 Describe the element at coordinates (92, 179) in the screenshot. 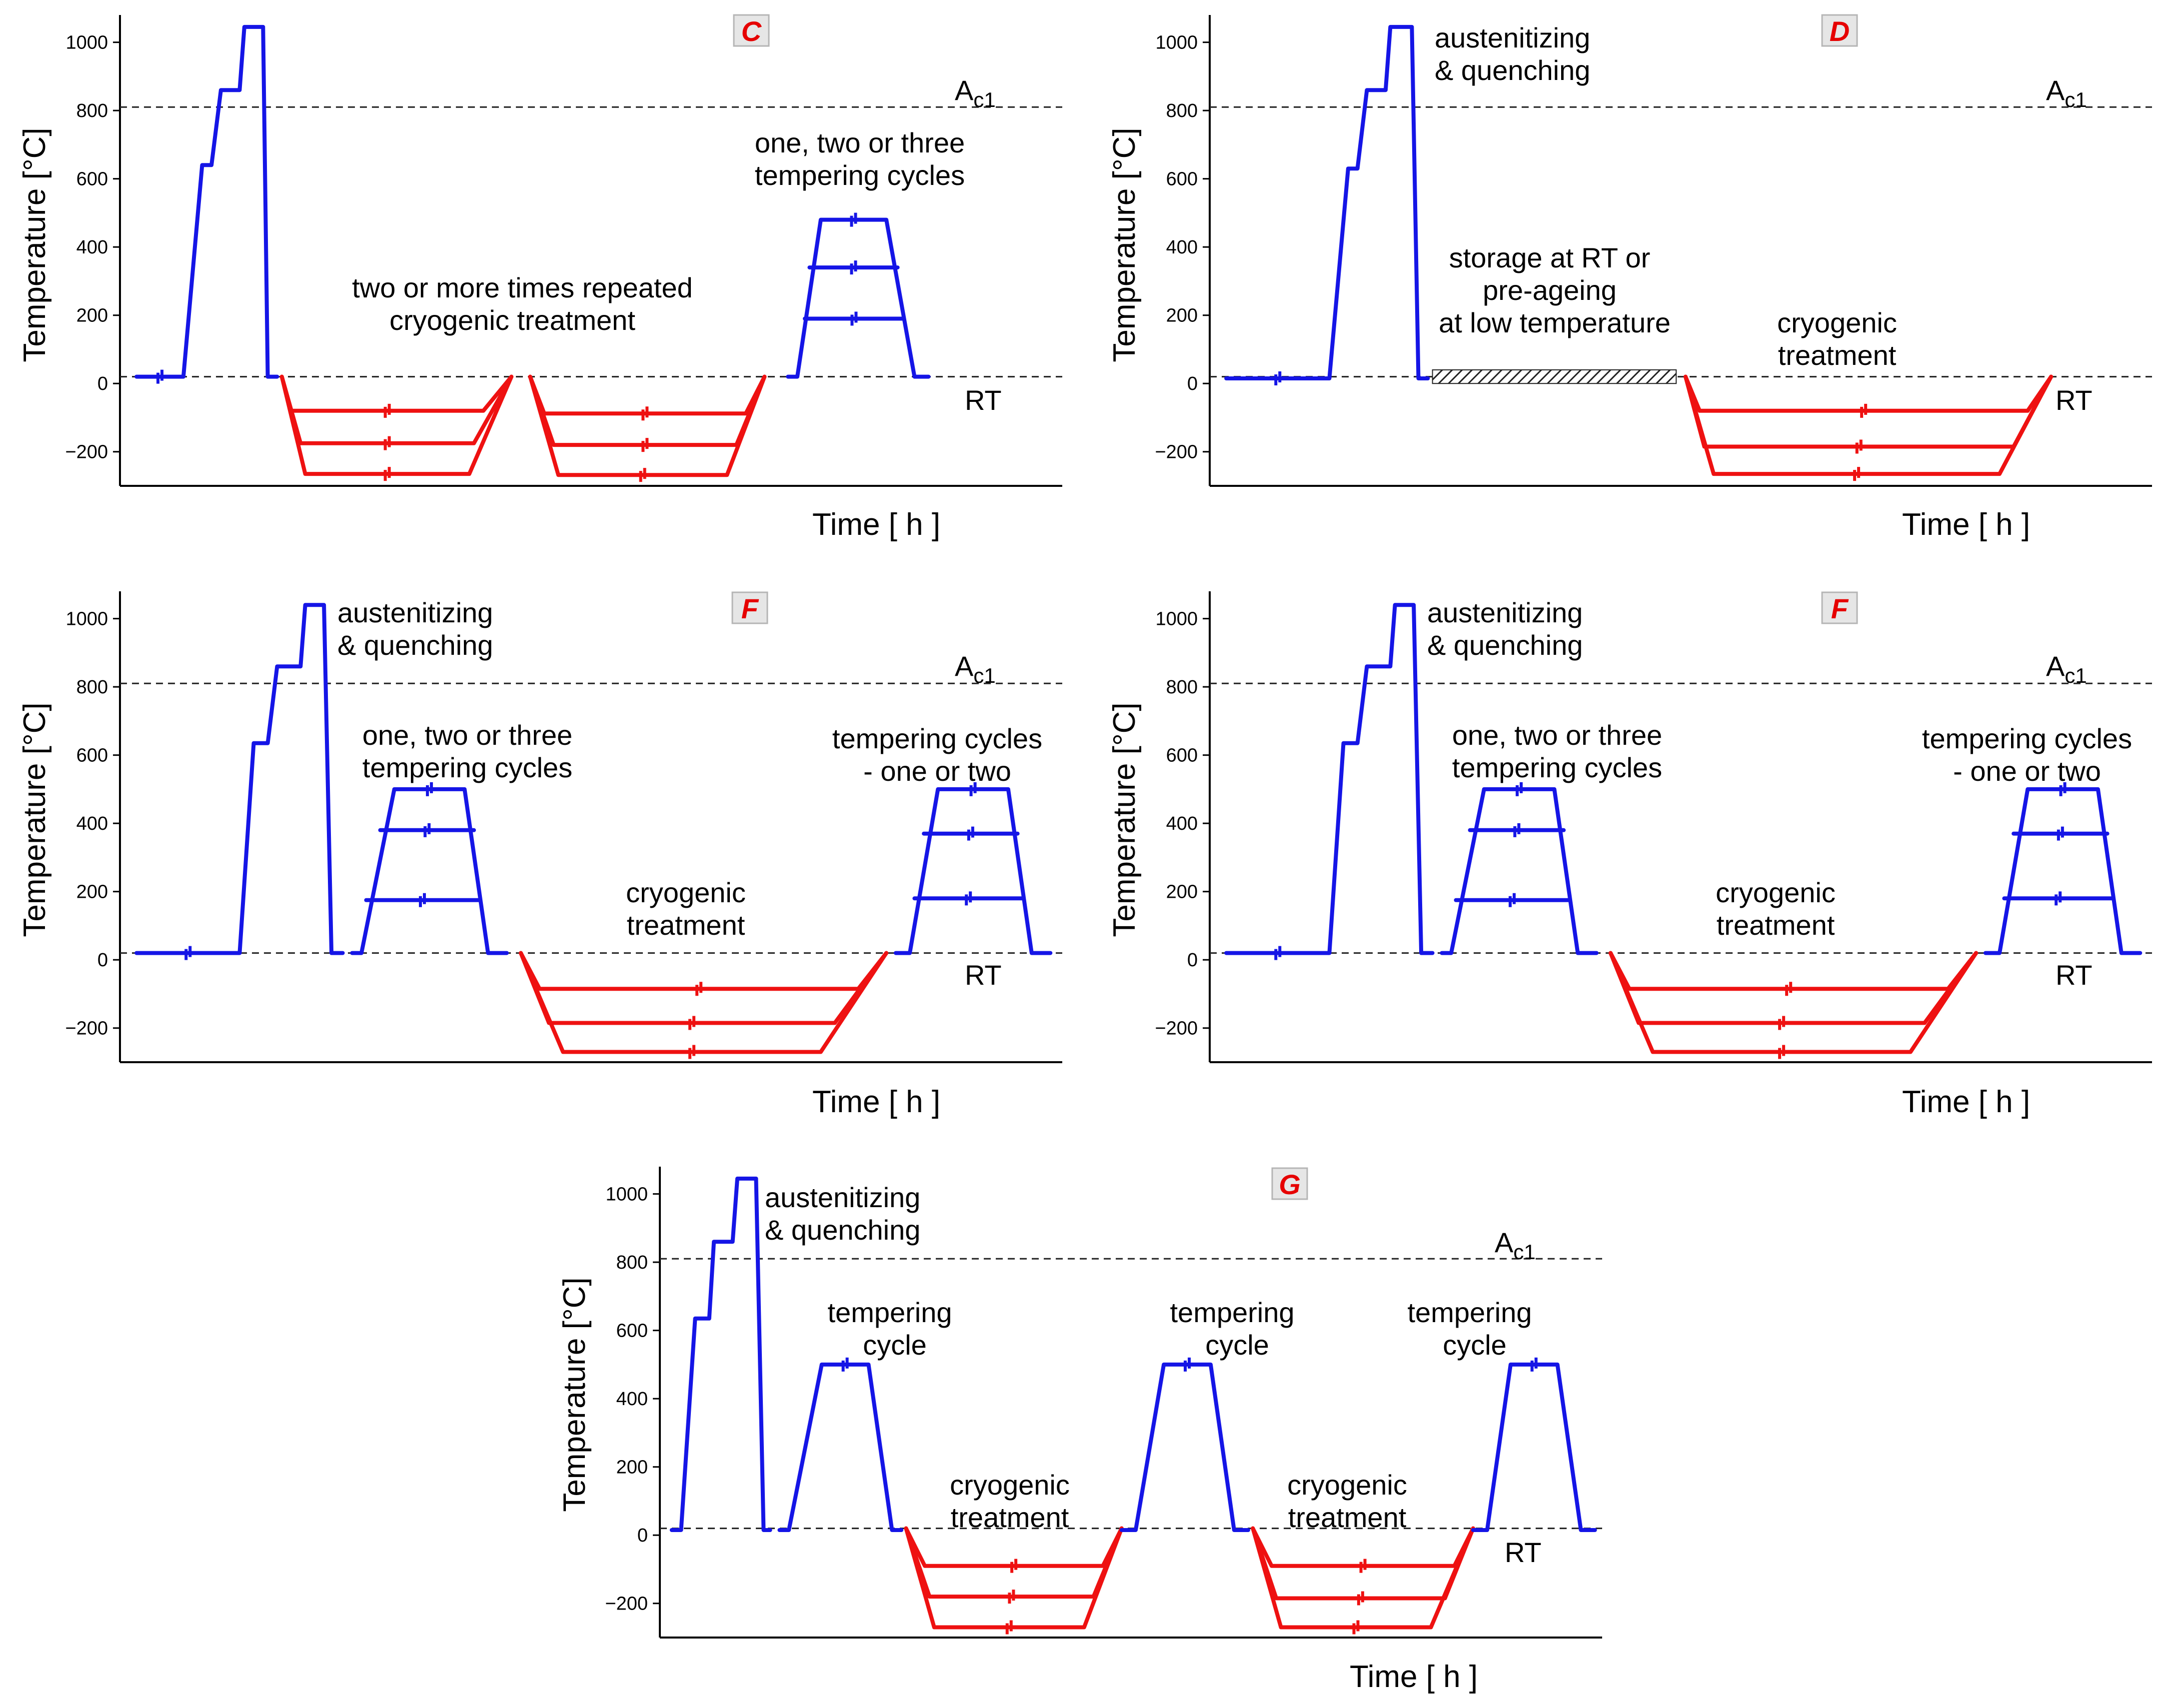

I see `panel-C-y-tick-label: 600` at that location.